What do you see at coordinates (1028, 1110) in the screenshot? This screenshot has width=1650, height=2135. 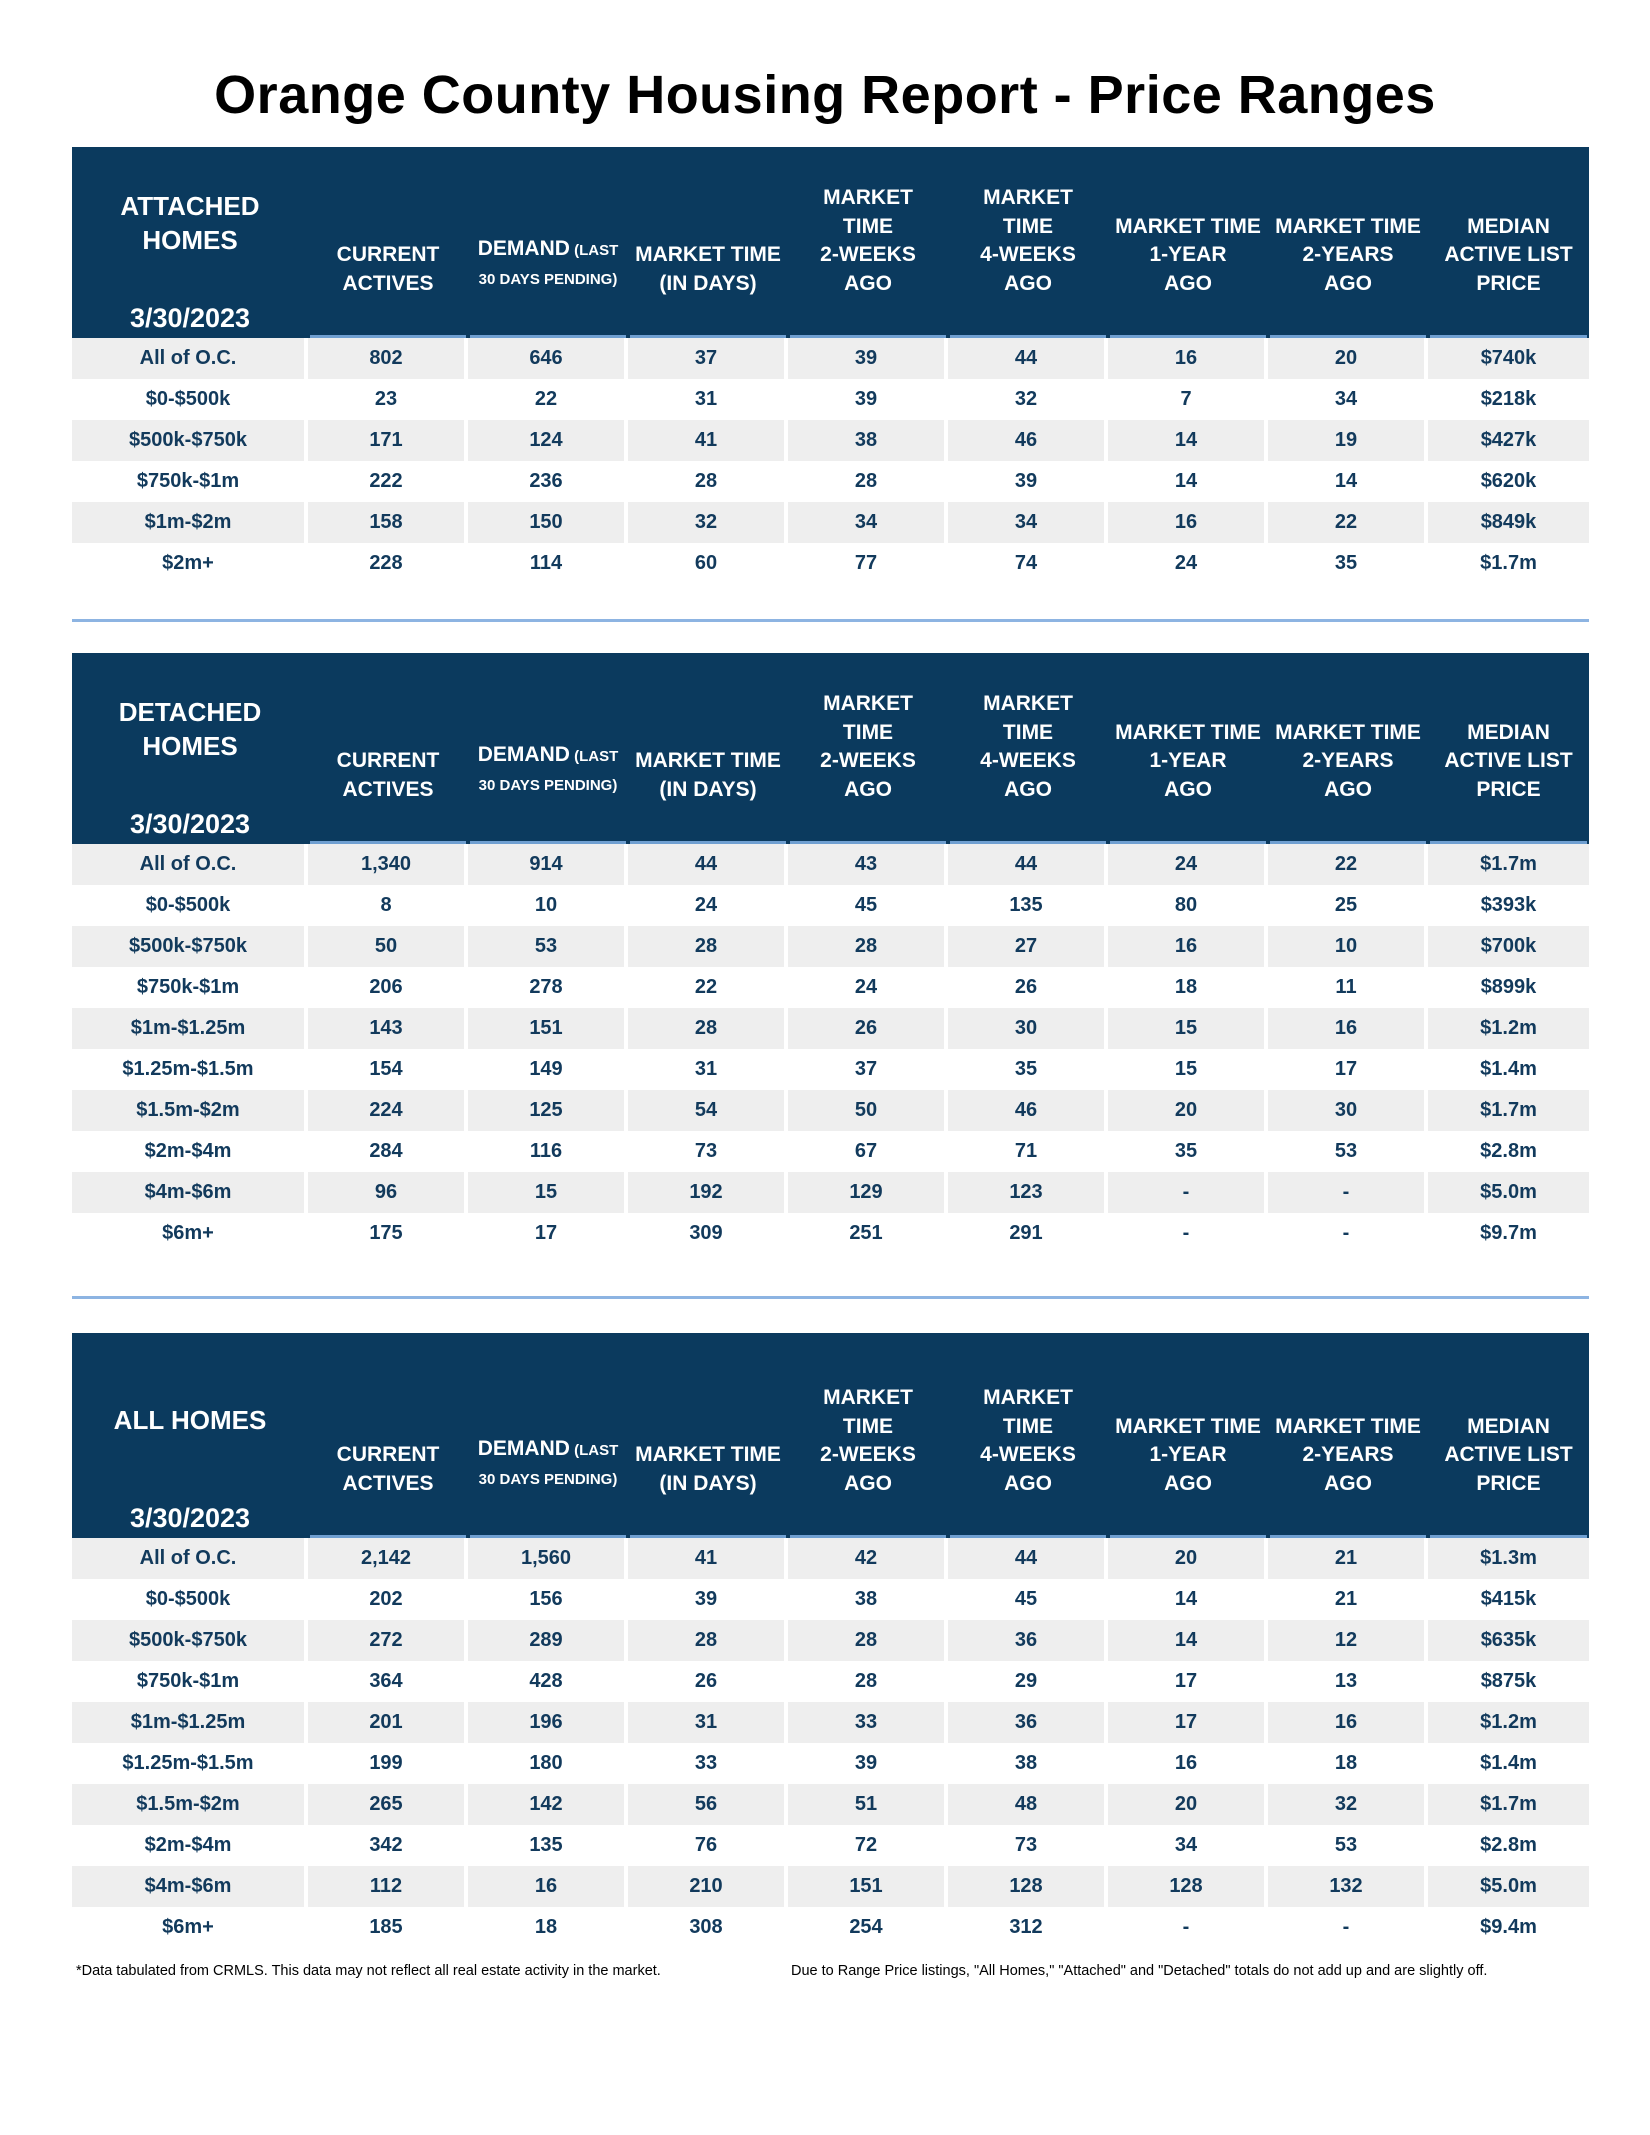 I see `cell-market-time-4-weeks-ago: 46` at bounding box center [1028, 1110].